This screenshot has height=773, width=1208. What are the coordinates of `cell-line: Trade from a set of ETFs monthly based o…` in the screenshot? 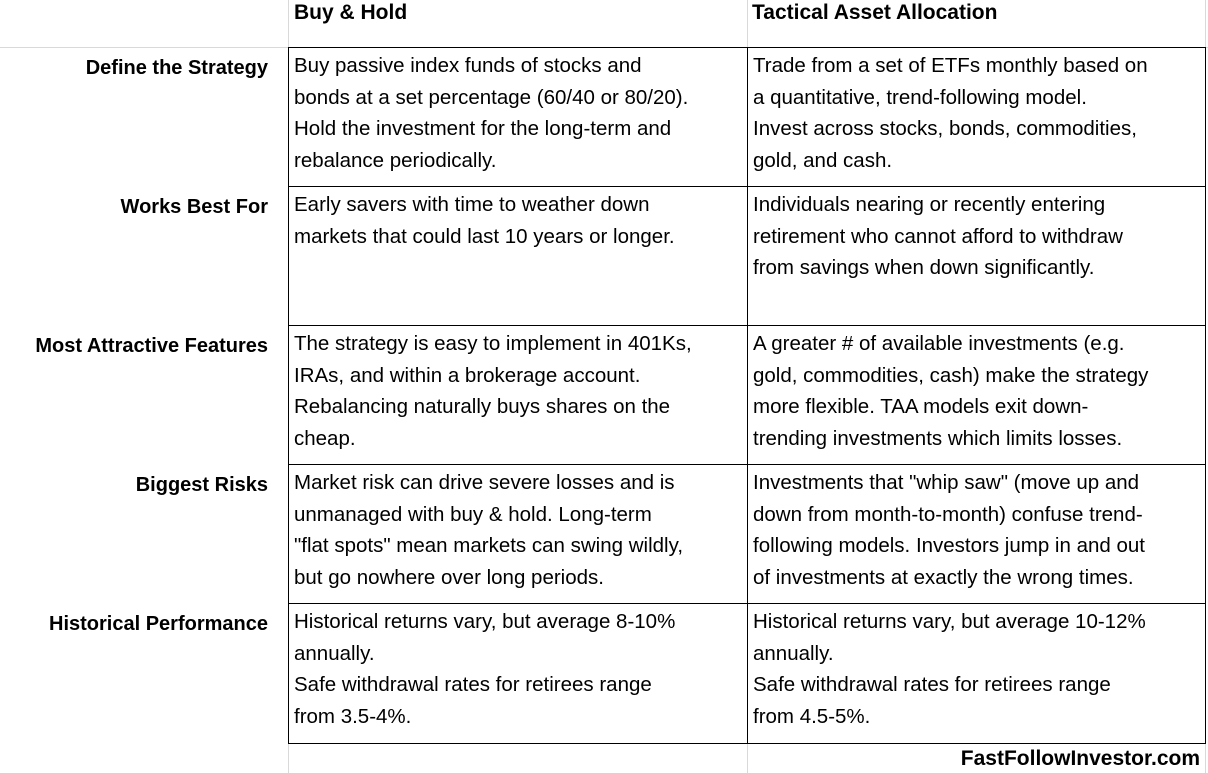 It's located at (950, 65).